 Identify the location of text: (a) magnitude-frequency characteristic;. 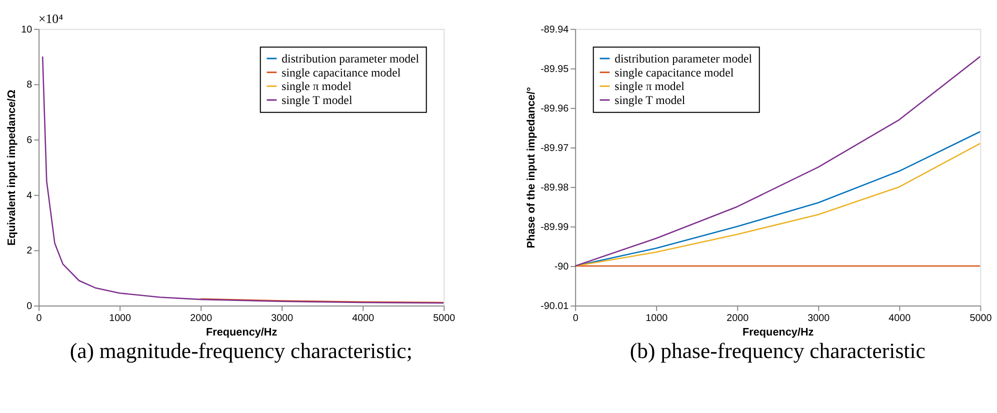
(241, 350).